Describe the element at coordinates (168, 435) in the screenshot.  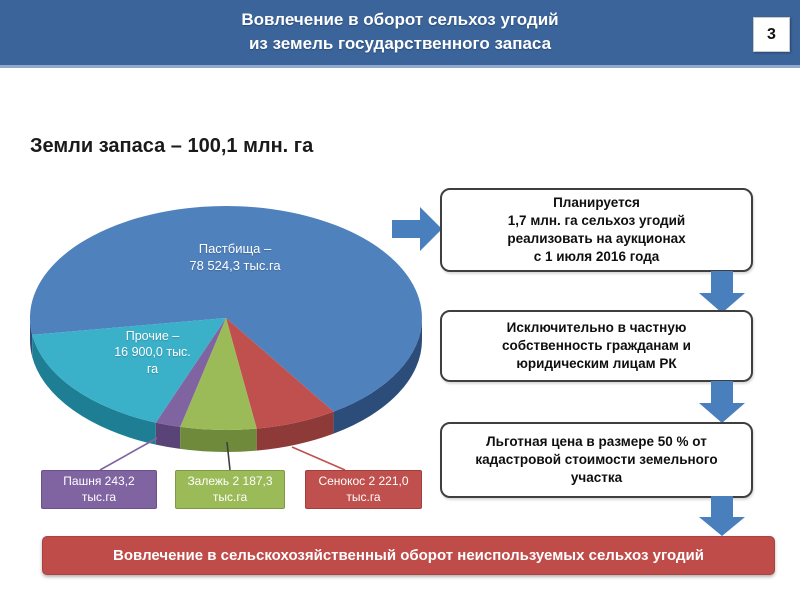
I see `pie-side-pashnya` at that location.